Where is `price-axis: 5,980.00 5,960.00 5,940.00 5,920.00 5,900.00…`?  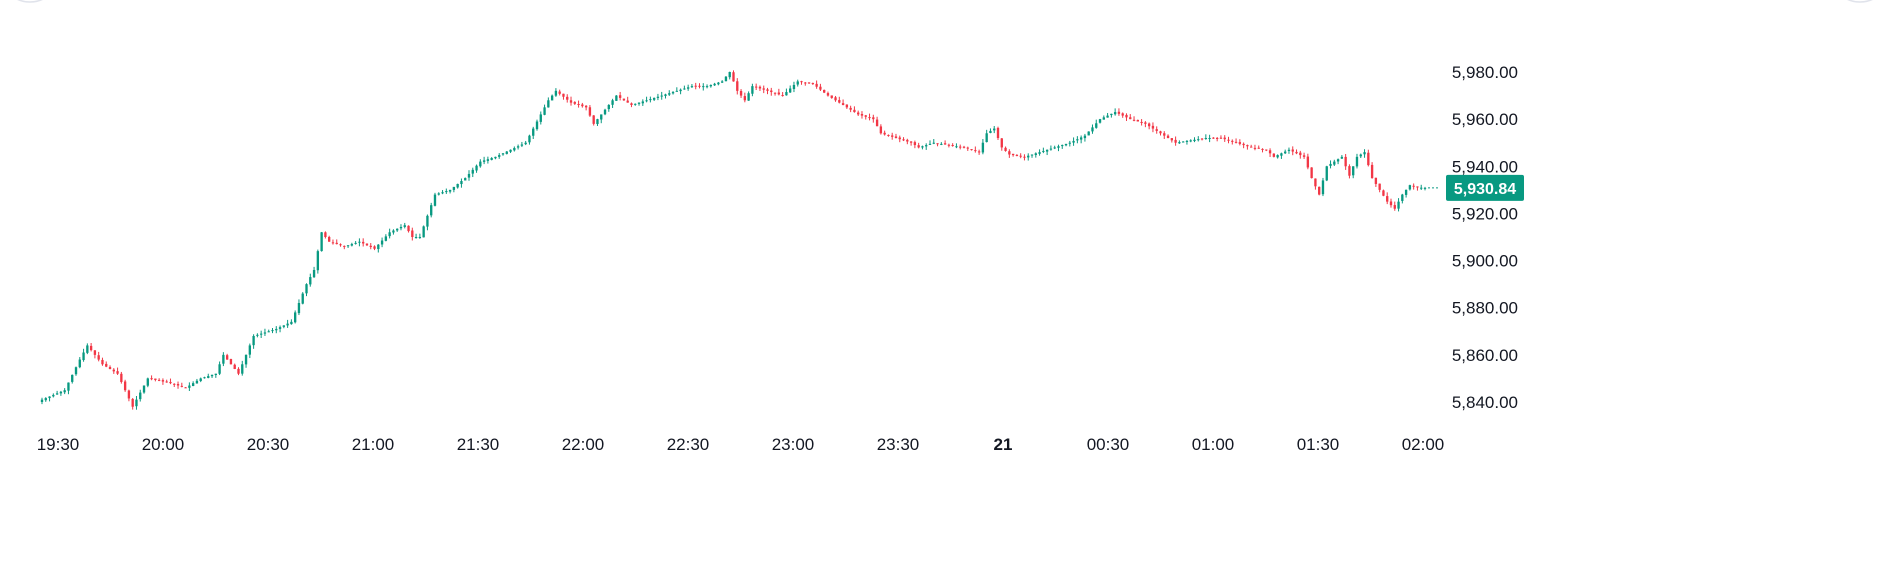
price-axis: 5,980.00 5,960.00 5,940.00 5,920.00 5,900.00… is located at coordinates (1485, 237).